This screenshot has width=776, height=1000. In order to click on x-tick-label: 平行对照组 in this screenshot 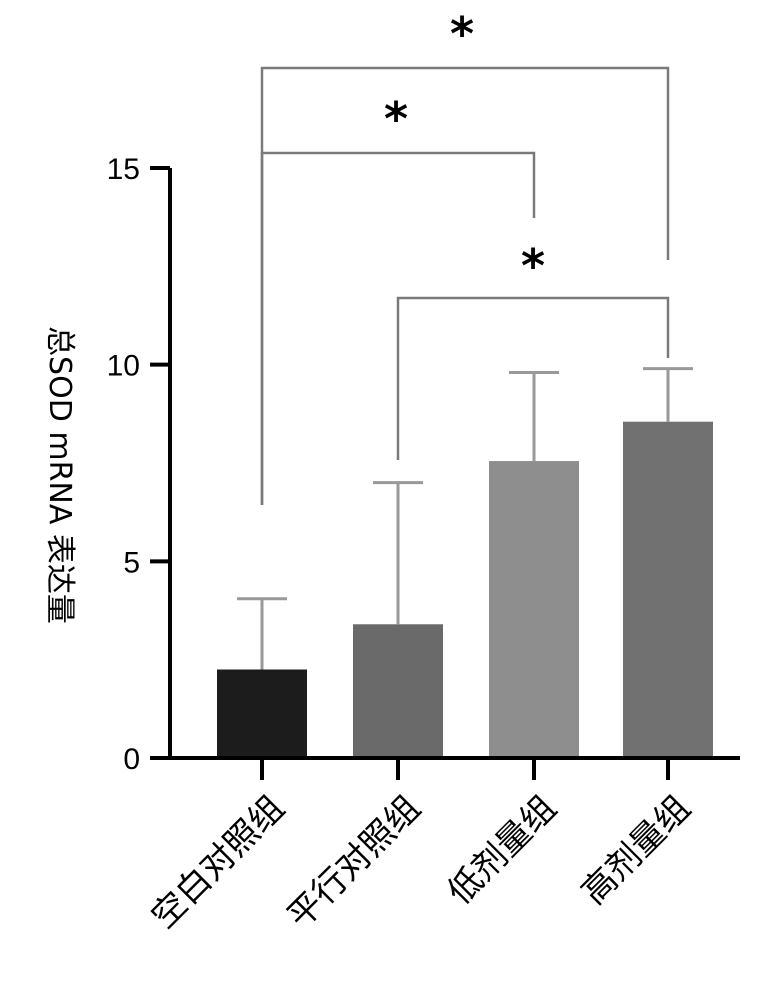, I will do `click(354, 862)`.